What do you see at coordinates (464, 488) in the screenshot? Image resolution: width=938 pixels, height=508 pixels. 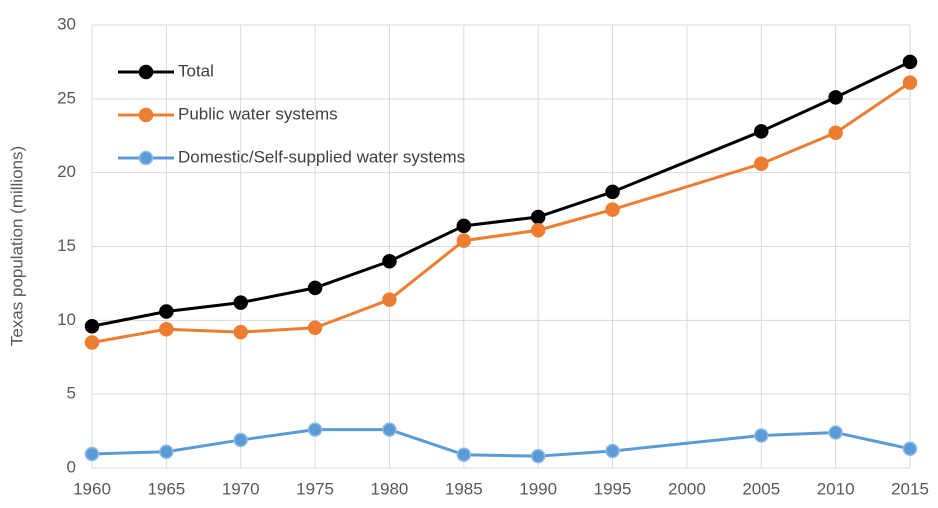 I see `x-tick-label: 1985` at bounding box center [464, 488].